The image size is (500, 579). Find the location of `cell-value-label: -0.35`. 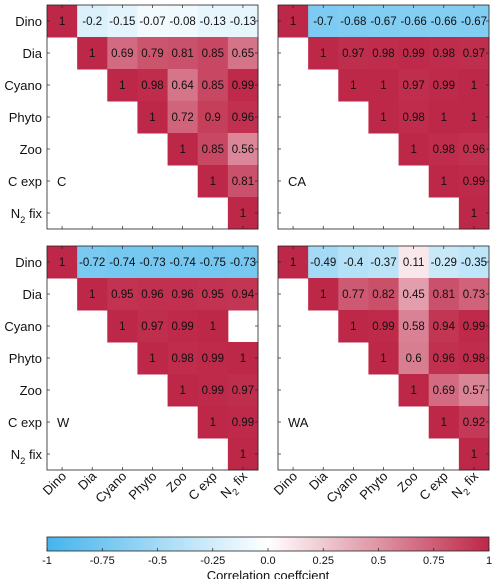

cell-value-label: -0.35 is located at coordinates (474, 263).